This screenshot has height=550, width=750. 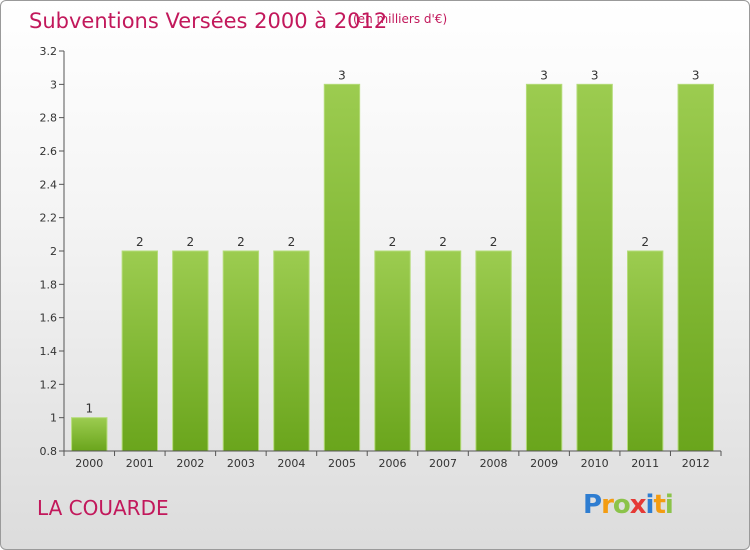 What do you see at coordinates (49, 184) in the screenshot?
I see `y-tick-label: 2.4` at bounding box center [49, 184].